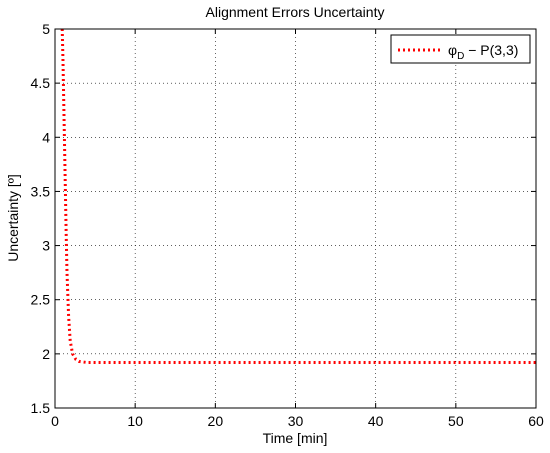 This screenshot has width=550, height=453. I want to click on legend-rest: − P(3,3), so click(491, 50).